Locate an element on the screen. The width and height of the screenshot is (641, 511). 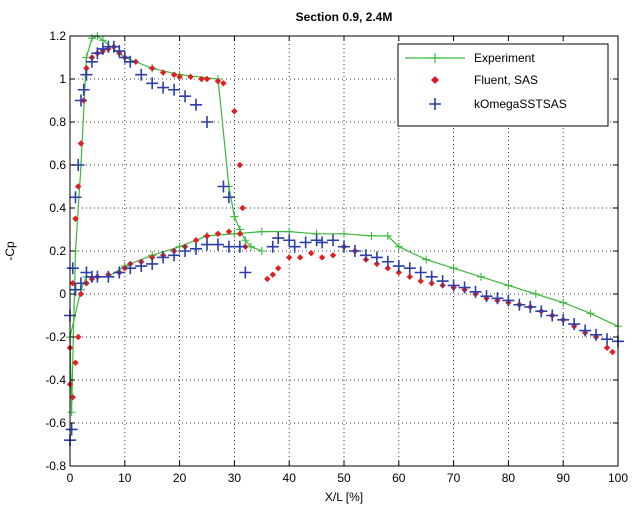
y-tick-label: 0.2 is located at coordinates (57, 251).